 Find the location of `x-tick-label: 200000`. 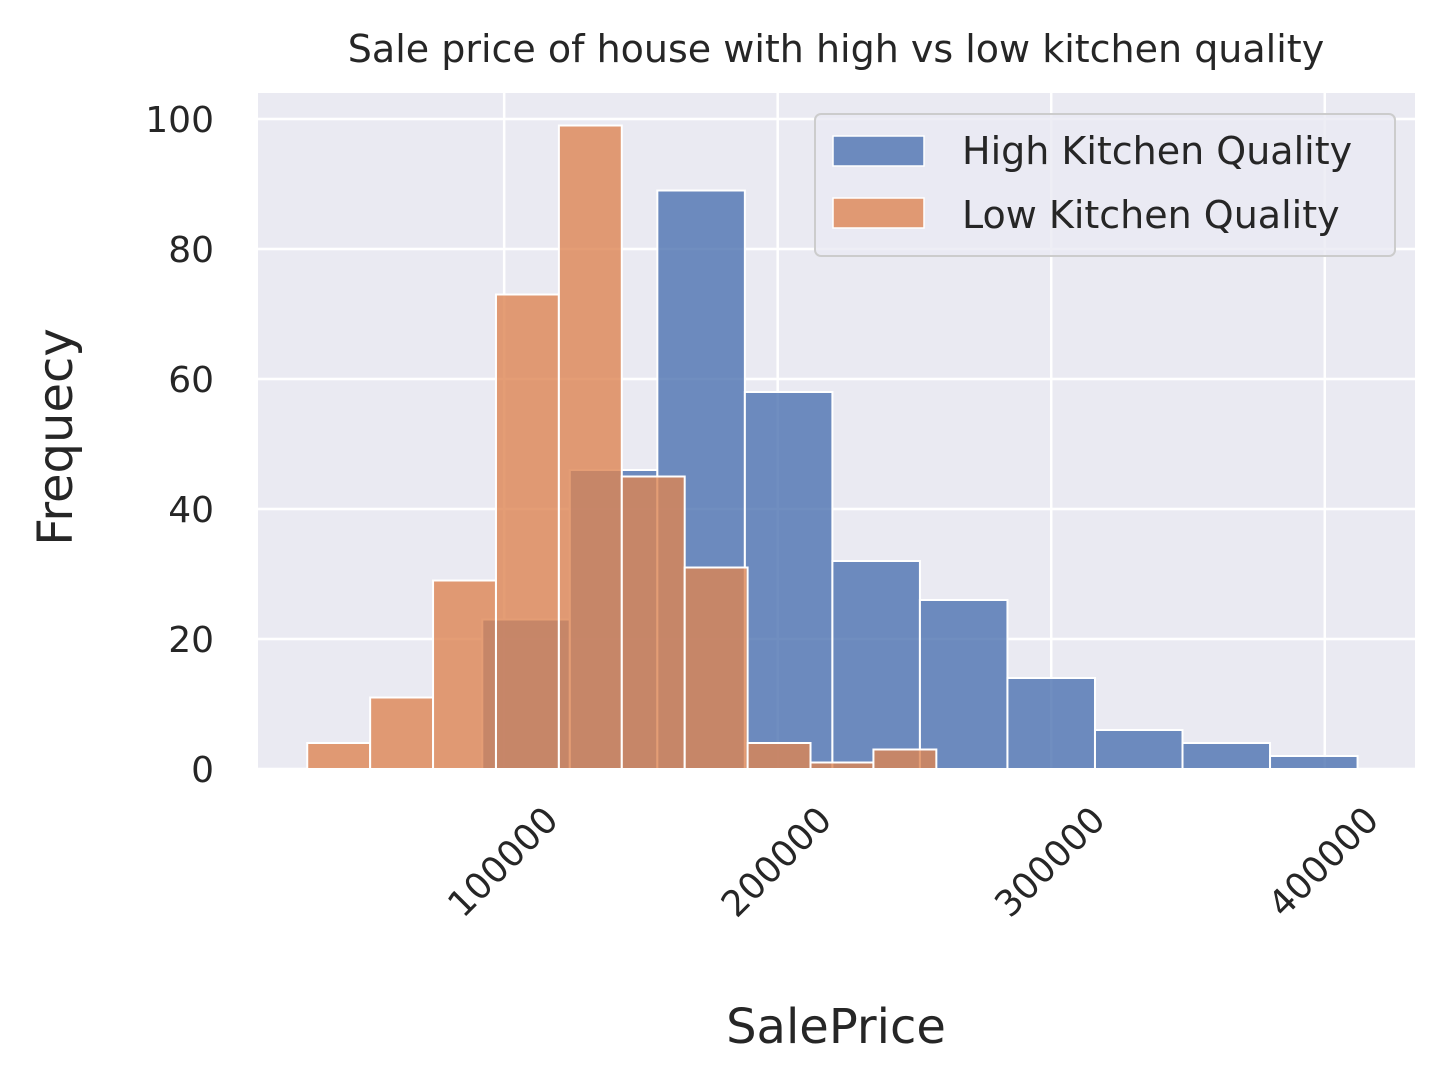

x-tick-label: 200000 is located at coordinates (777, 862).